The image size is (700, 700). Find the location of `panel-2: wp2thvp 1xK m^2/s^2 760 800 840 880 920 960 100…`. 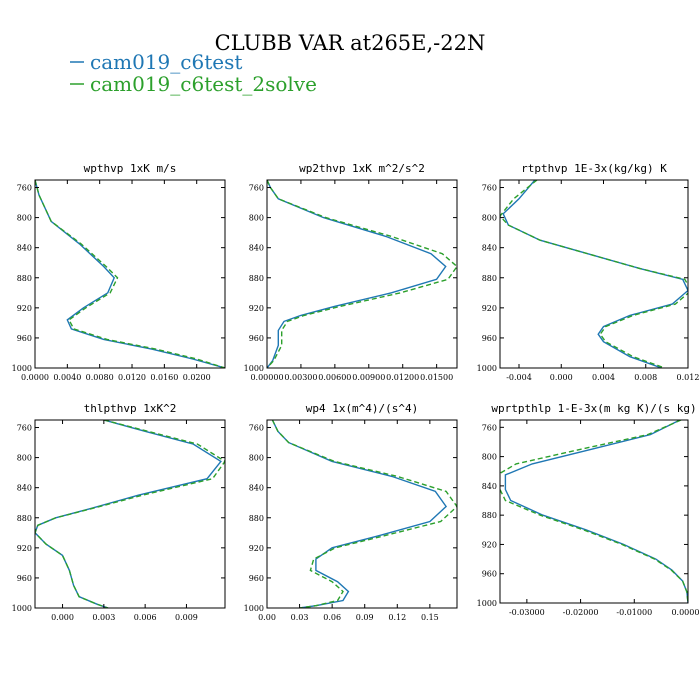

panel-2: wp2thvp 1xK m^2/s^2 760 800 840 880 920 960 100… is located at coordinates (351, 272).